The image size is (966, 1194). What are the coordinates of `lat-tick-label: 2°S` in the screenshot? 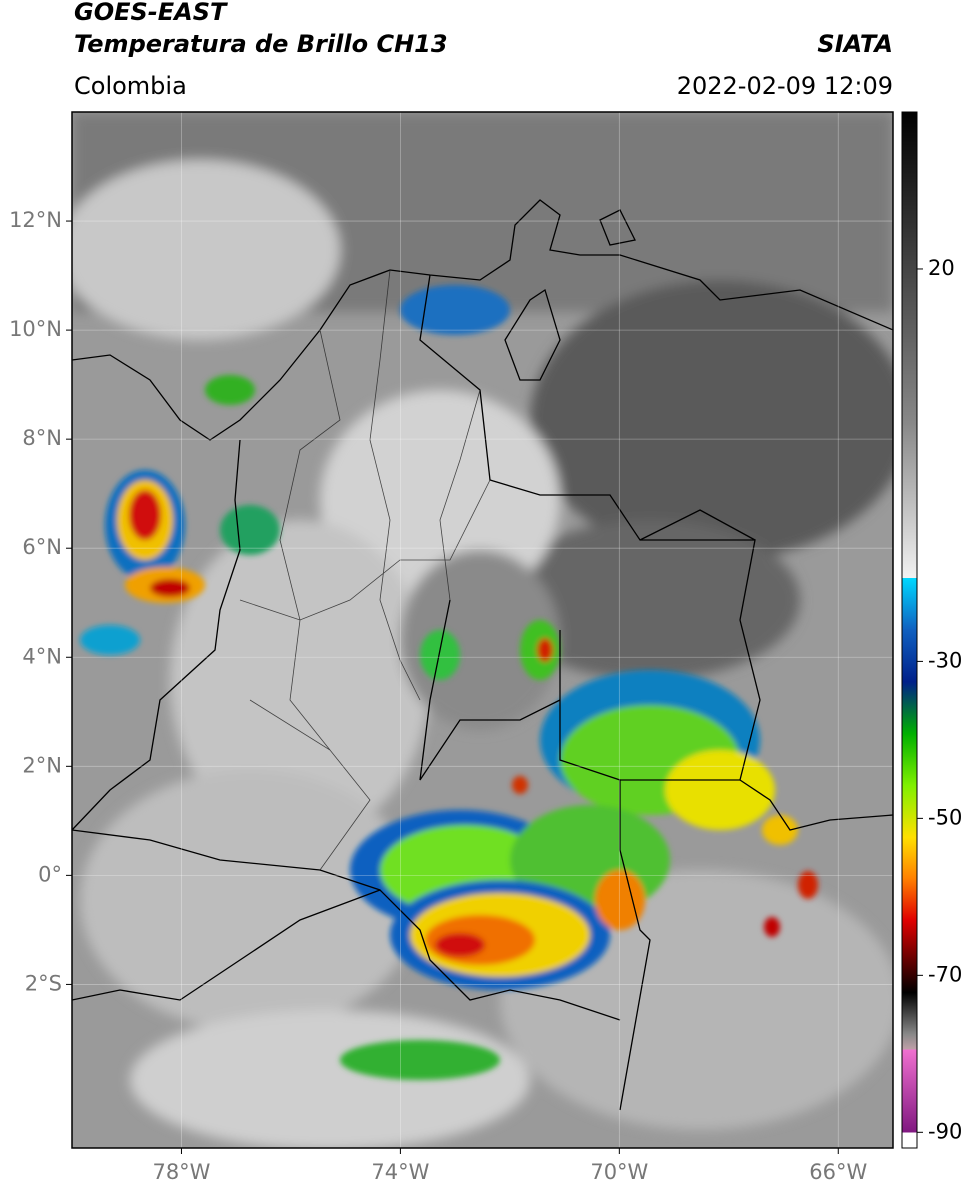 It's located at (43, 983).